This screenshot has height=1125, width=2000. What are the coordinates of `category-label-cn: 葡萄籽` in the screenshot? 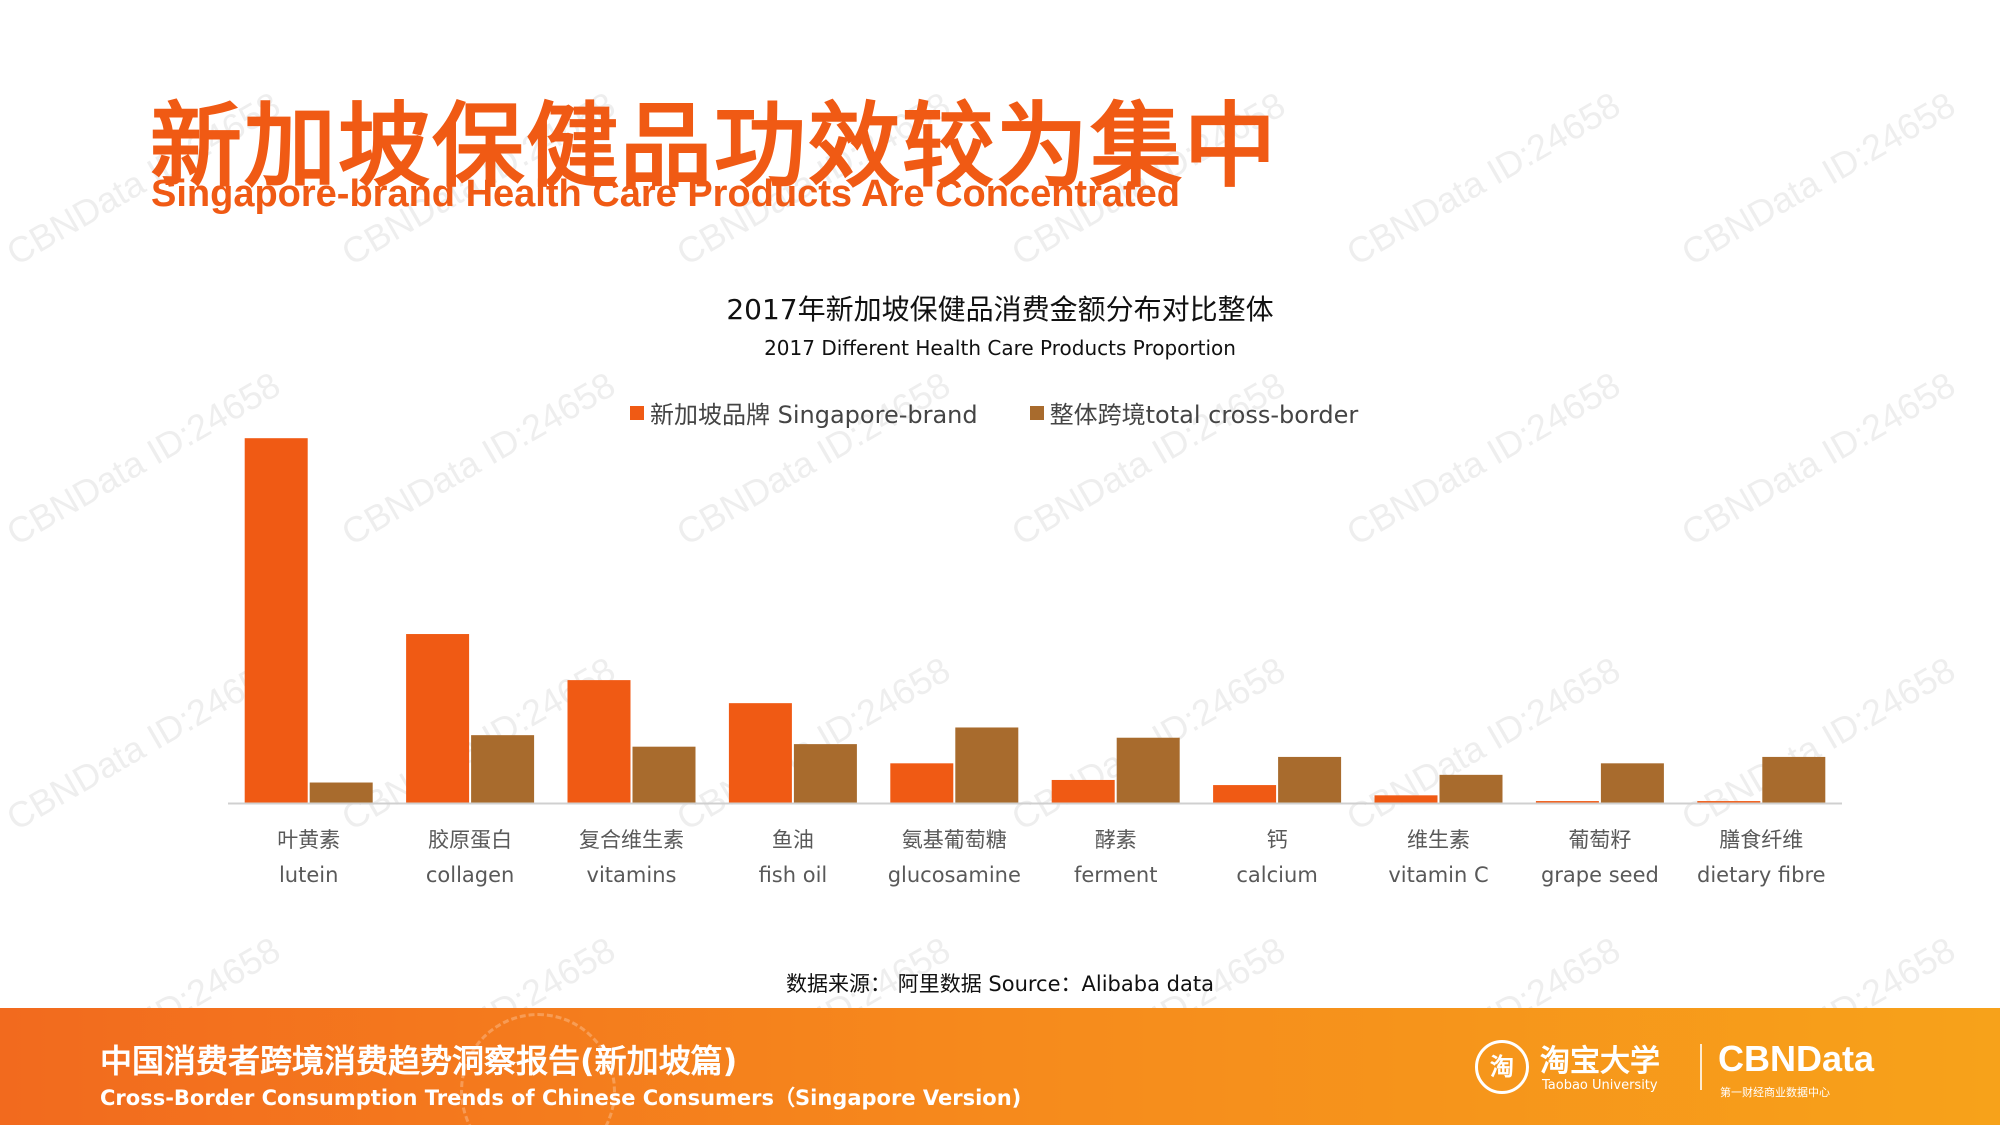 It's located at (1599, 840).